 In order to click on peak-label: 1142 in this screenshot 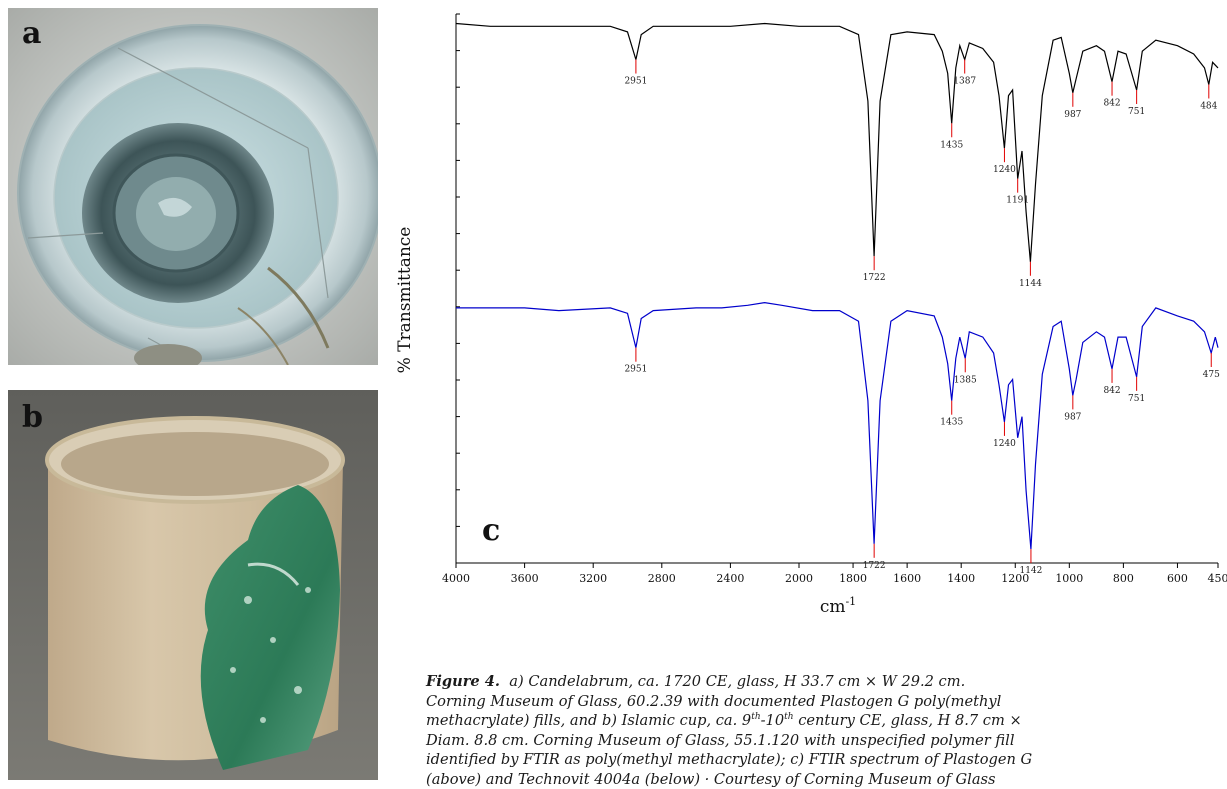, I will do `click(1030, 571)`.